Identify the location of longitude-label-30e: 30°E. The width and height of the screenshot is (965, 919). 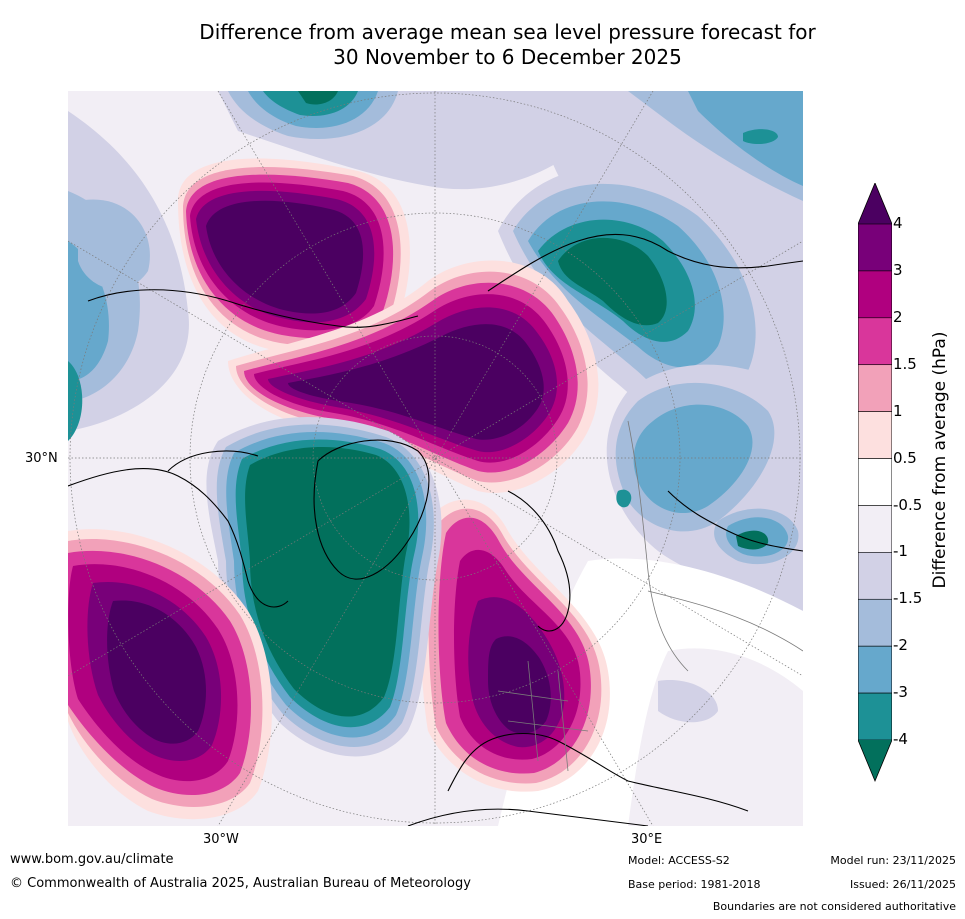
(647, 839).